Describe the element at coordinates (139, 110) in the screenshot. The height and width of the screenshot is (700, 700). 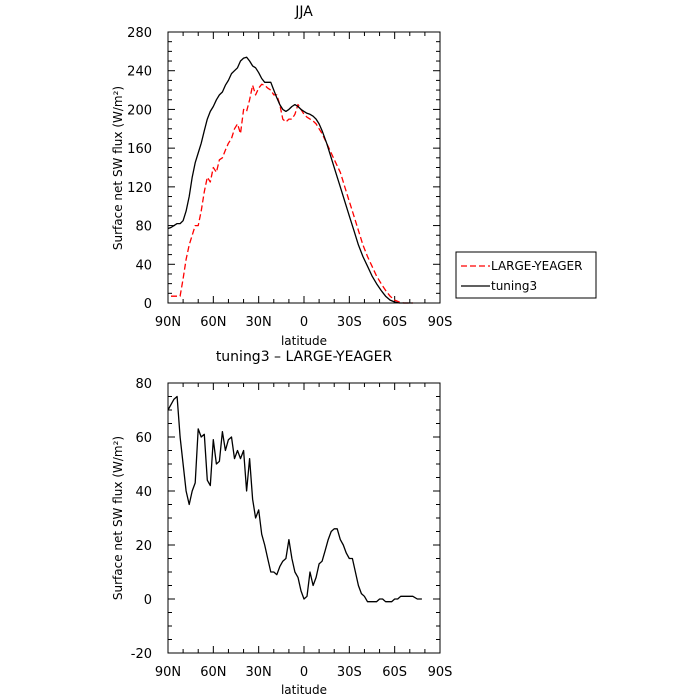
I see `y-tick-label: 200` at that location.